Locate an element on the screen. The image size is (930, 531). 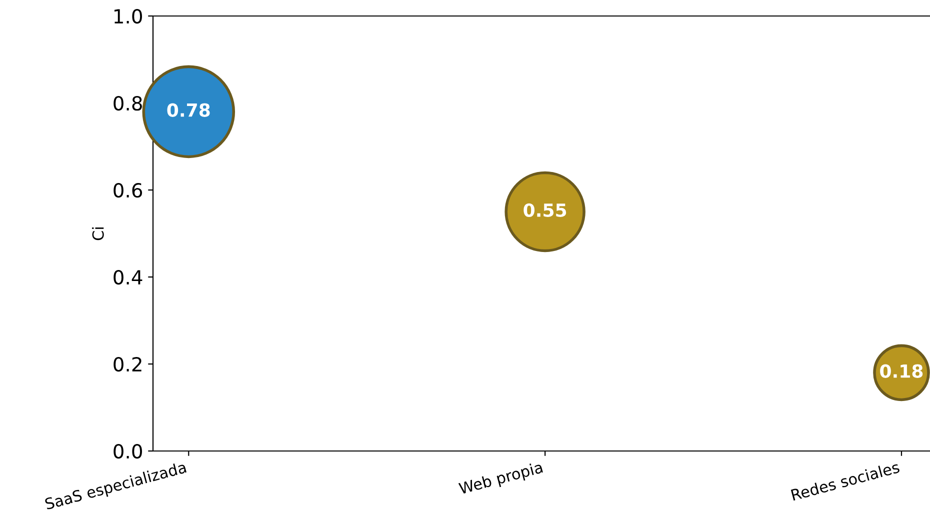
x-tick-label: Redes sociales is located at coordinates (845, 480).